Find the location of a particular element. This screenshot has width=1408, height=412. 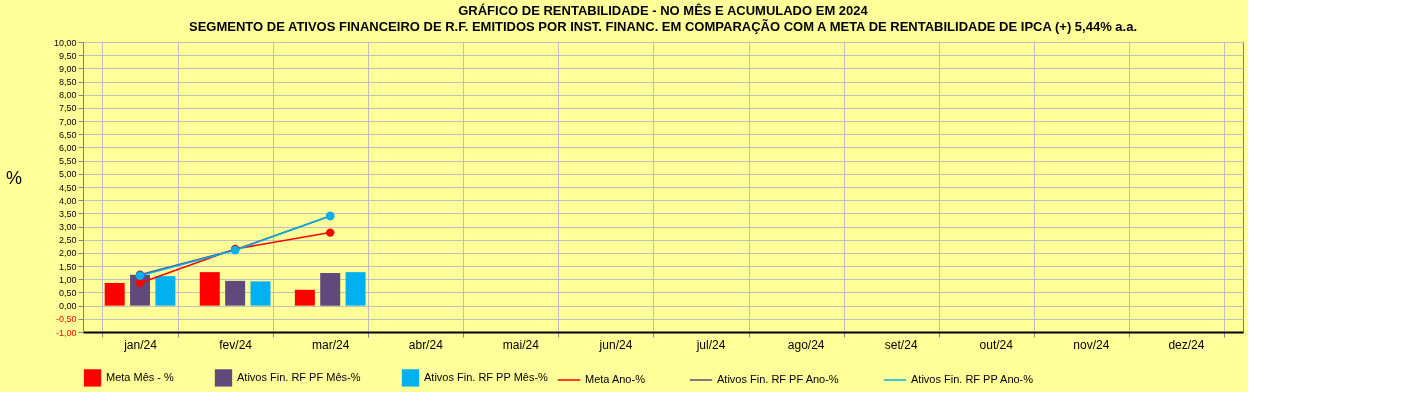

x-tick-label: out/24 is located at coordinates (996, 344).